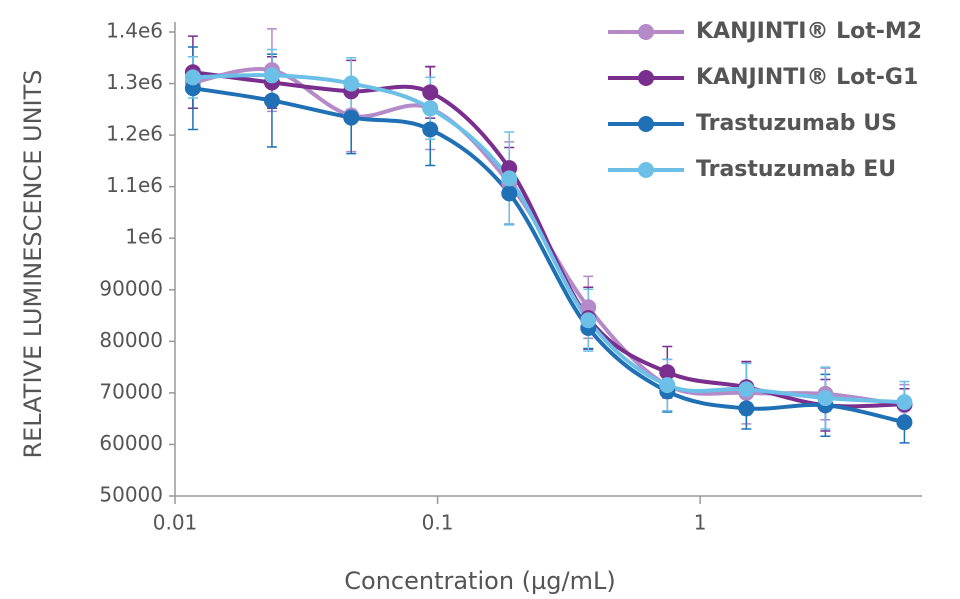 Image resolution: width=960 pixels, height=599 pixels. What do you see at coordinates (796, 169) in the screenshot?
I see `legend-label: Trastuzumab EU` at bounding box center [796, 169].